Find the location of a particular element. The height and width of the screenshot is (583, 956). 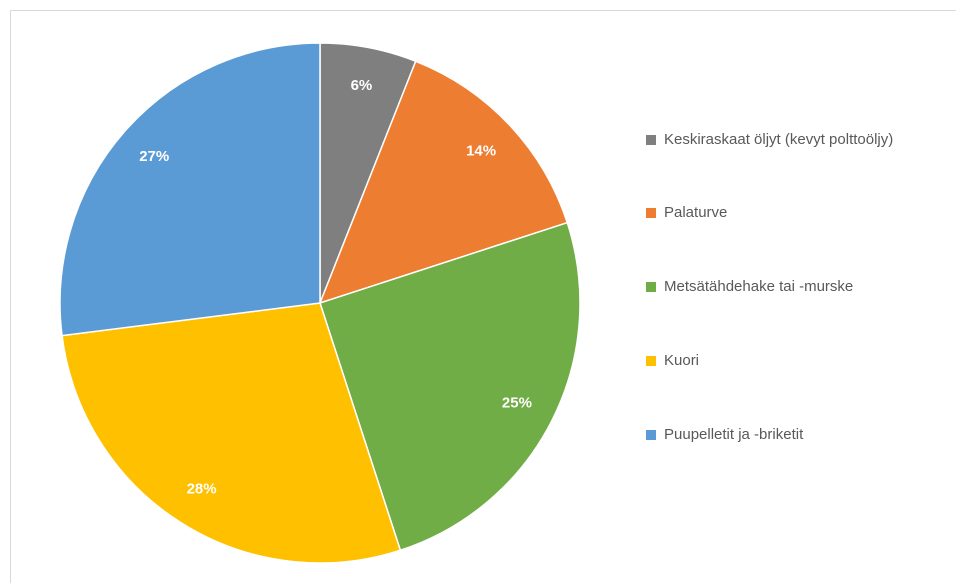

data-label: 27% is located at coordinates (154, 156).